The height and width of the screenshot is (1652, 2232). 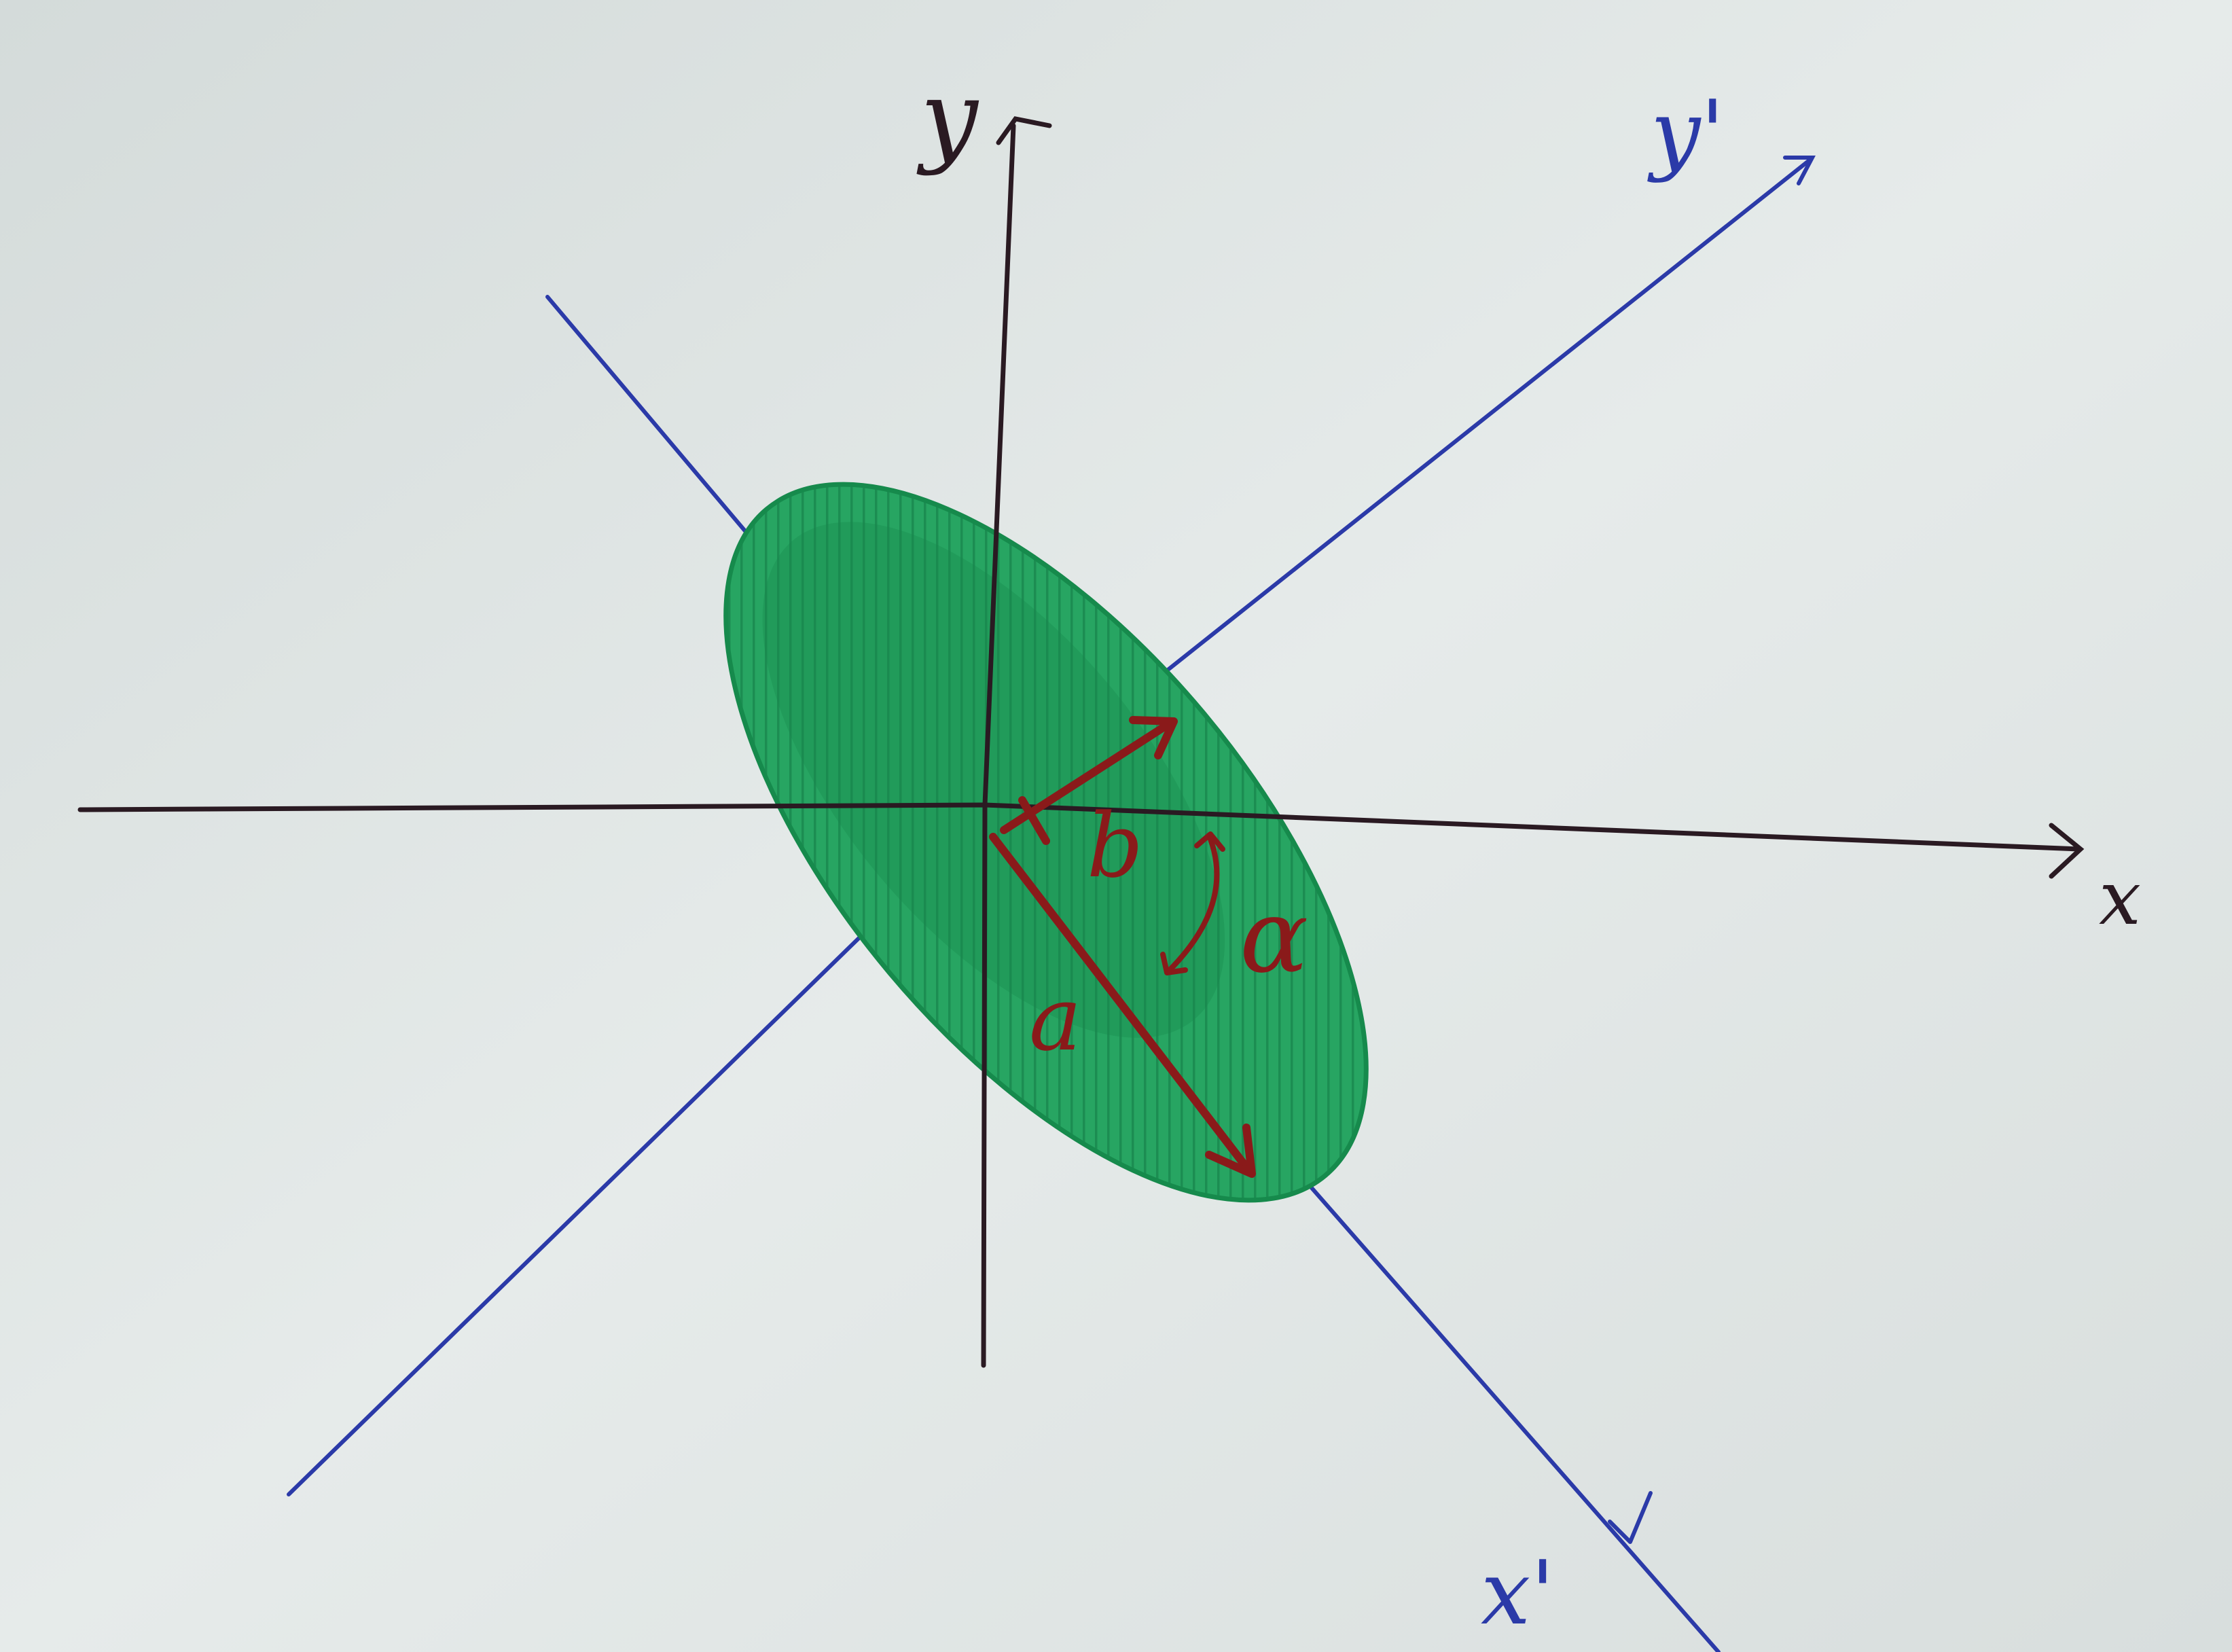 What do you see at coordinates (1274, 937) in the screenshot?
I see `angle-label: α` at bounding box center [1274, 937].